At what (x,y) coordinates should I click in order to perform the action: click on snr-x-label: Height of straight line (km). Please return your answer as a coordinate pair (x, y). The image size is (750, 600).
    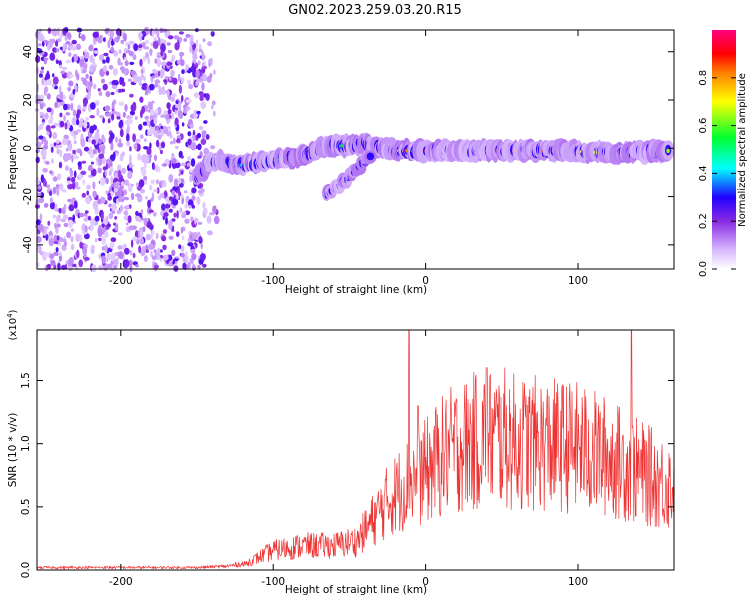
    Looking at the image, I should click on (356, 590).